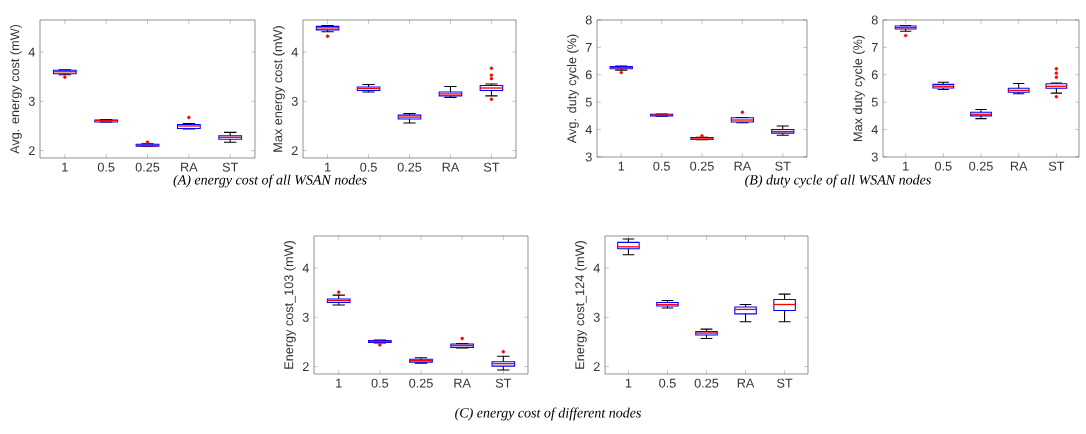  What do you see at coordinates (838, 181) in the screenshot?
I see `text: (B) duty cycle of all WSAN nodes` at bounding box center [838, 181].